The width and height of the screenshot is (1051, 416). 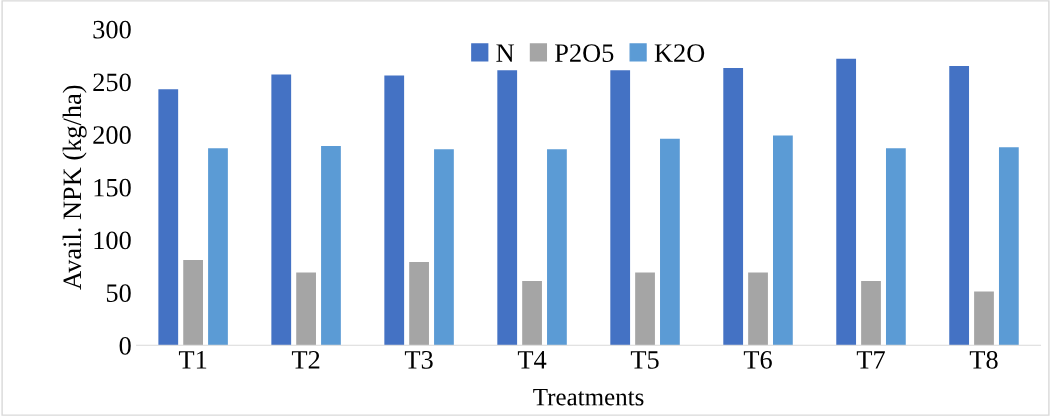 What do you see at coordinates (305, 359) in the screenshot?
I see `x-tick-label: T2` at bounding box center [305, 359].